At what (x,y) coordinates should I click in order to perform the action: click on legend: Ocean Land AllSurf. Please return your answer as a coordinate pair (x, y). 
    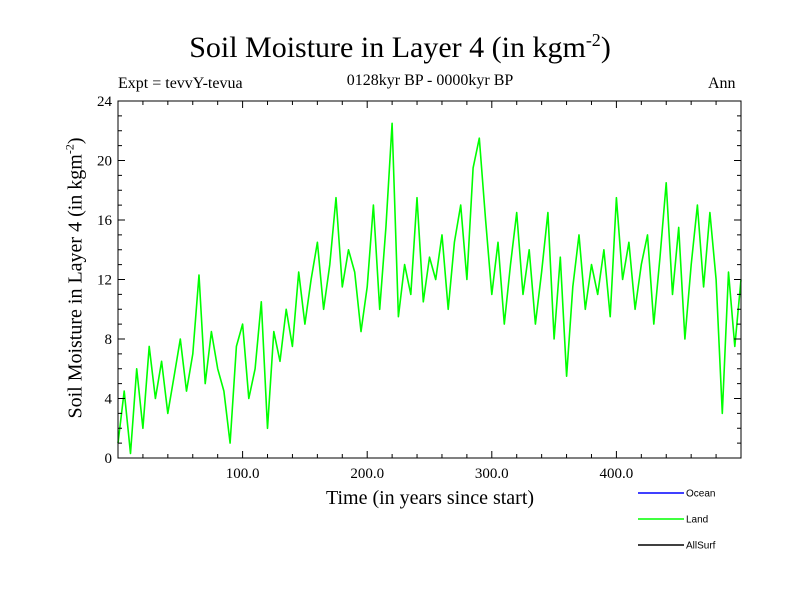
    Looking at the image, I should click on (677, 520).